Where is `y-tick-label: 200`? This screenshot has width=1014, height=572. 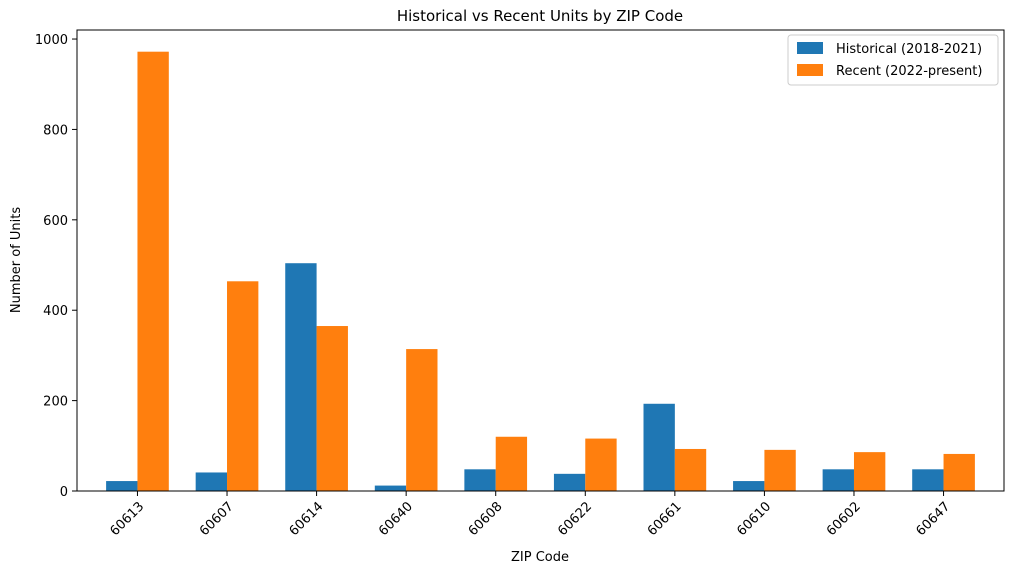 y-tick-label: 200 is located at coordinates (55, 402).